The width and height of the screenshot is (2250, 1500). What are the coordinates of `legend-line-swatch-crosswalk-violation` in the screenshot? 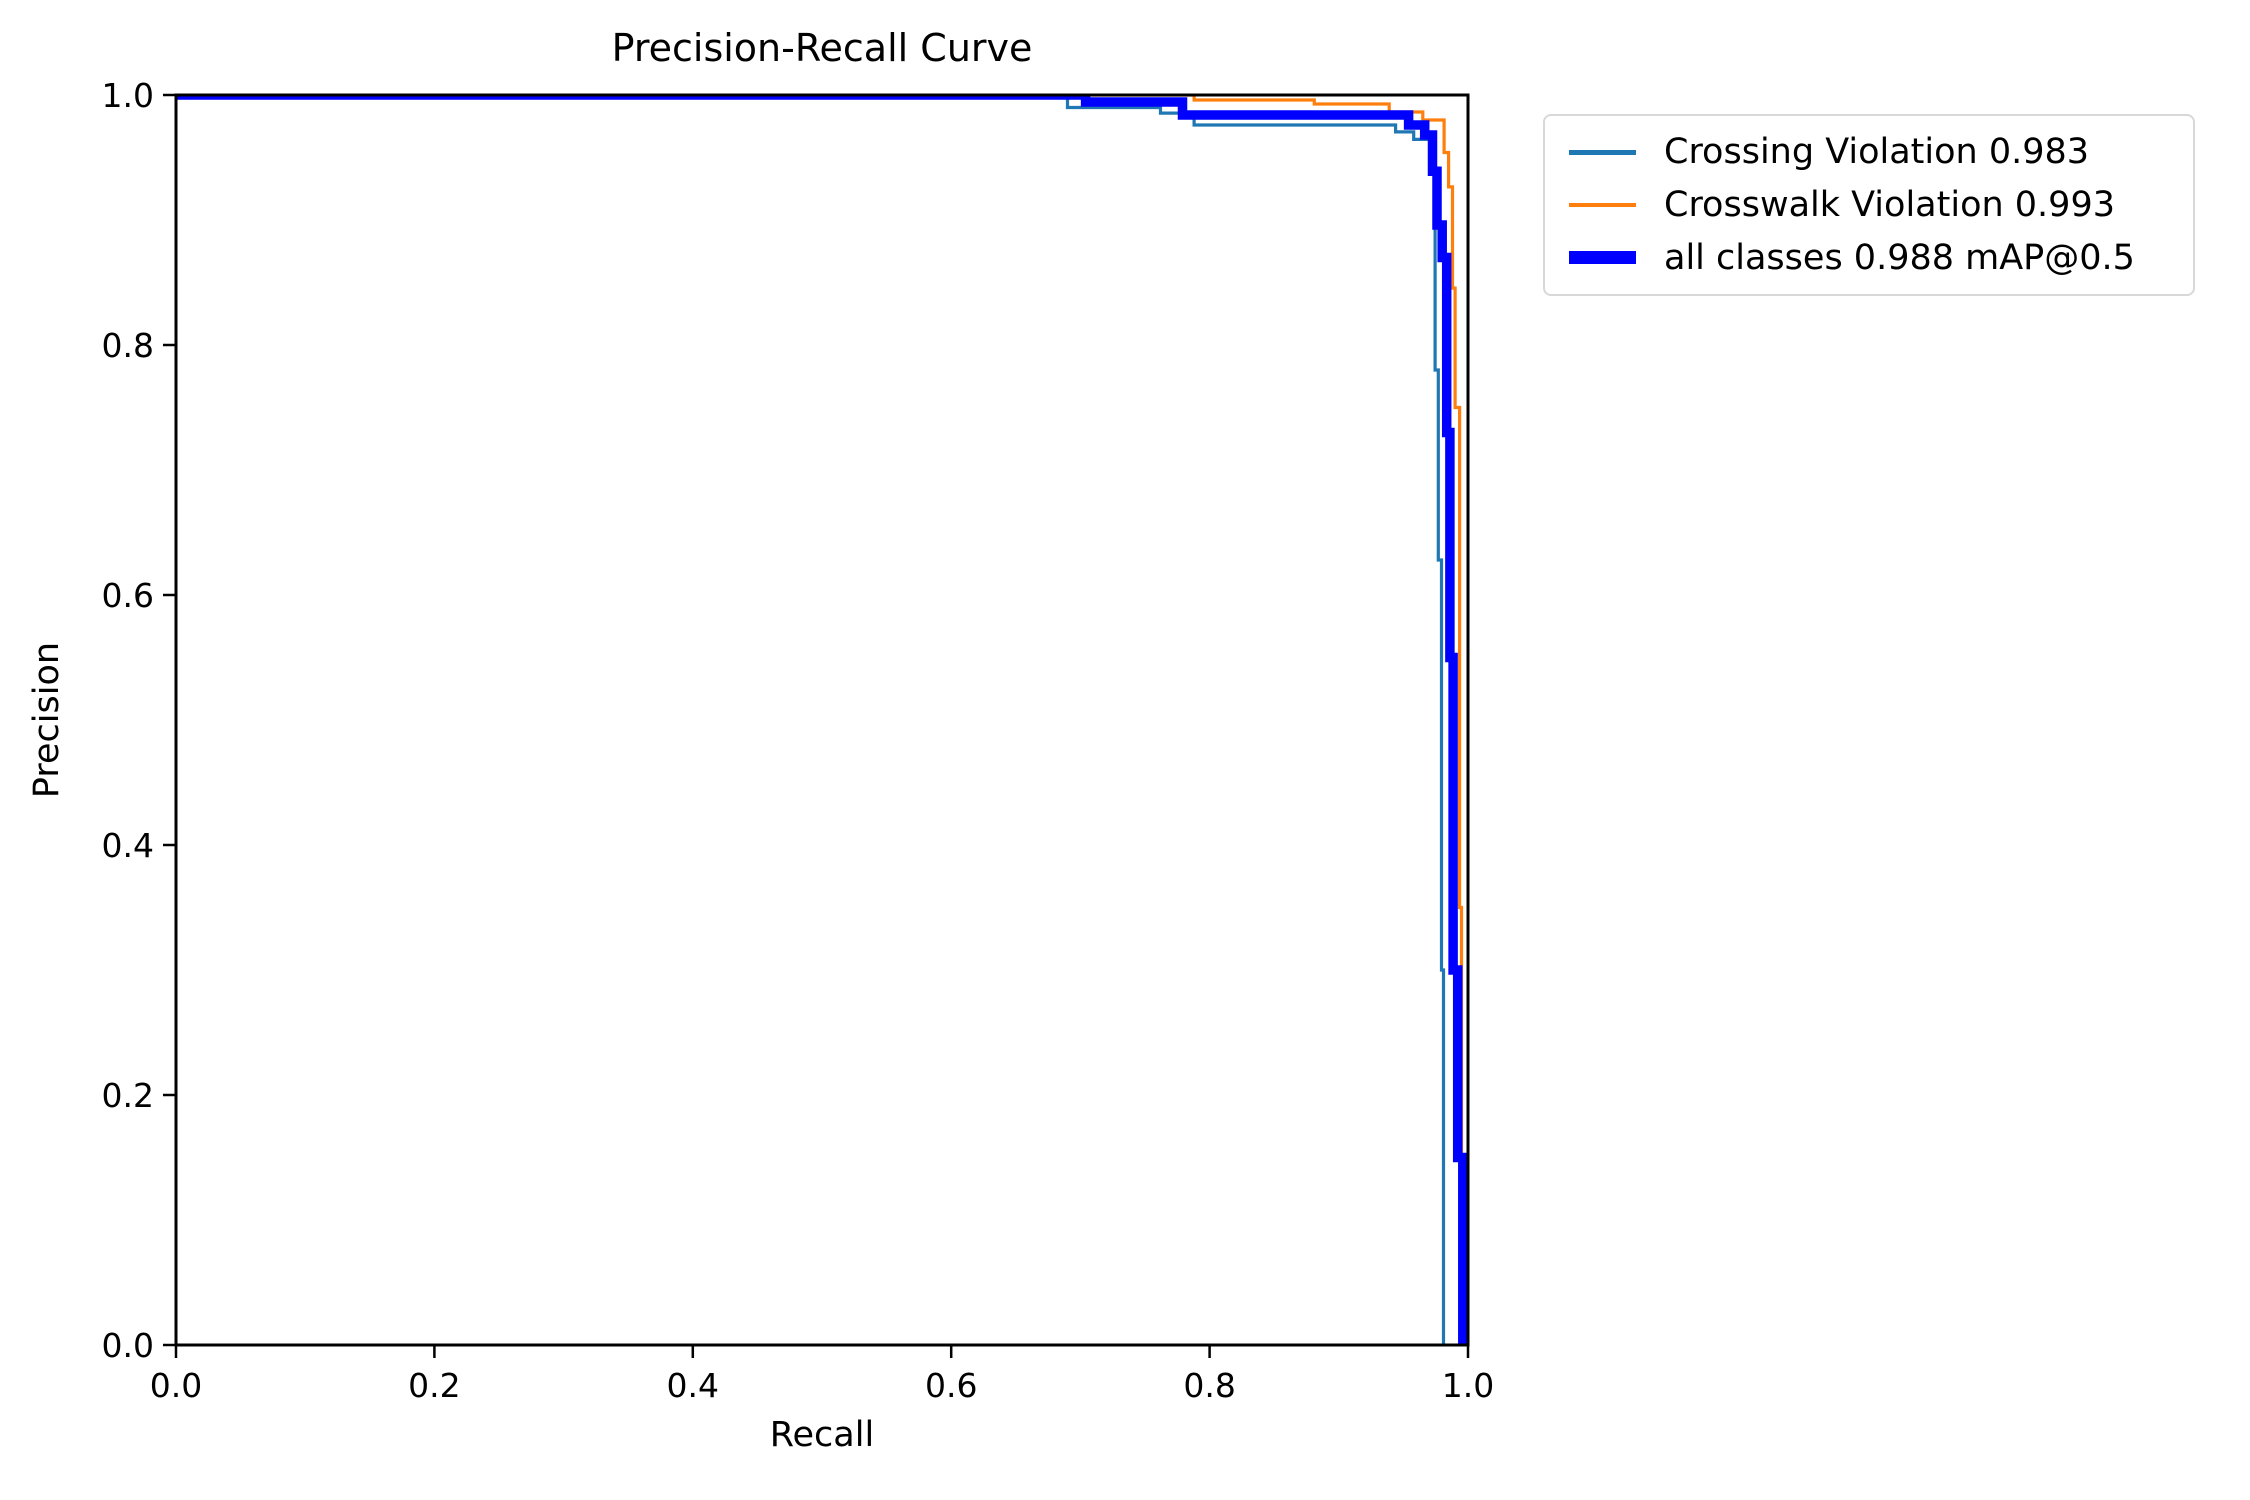 It's located at (1602, 205).